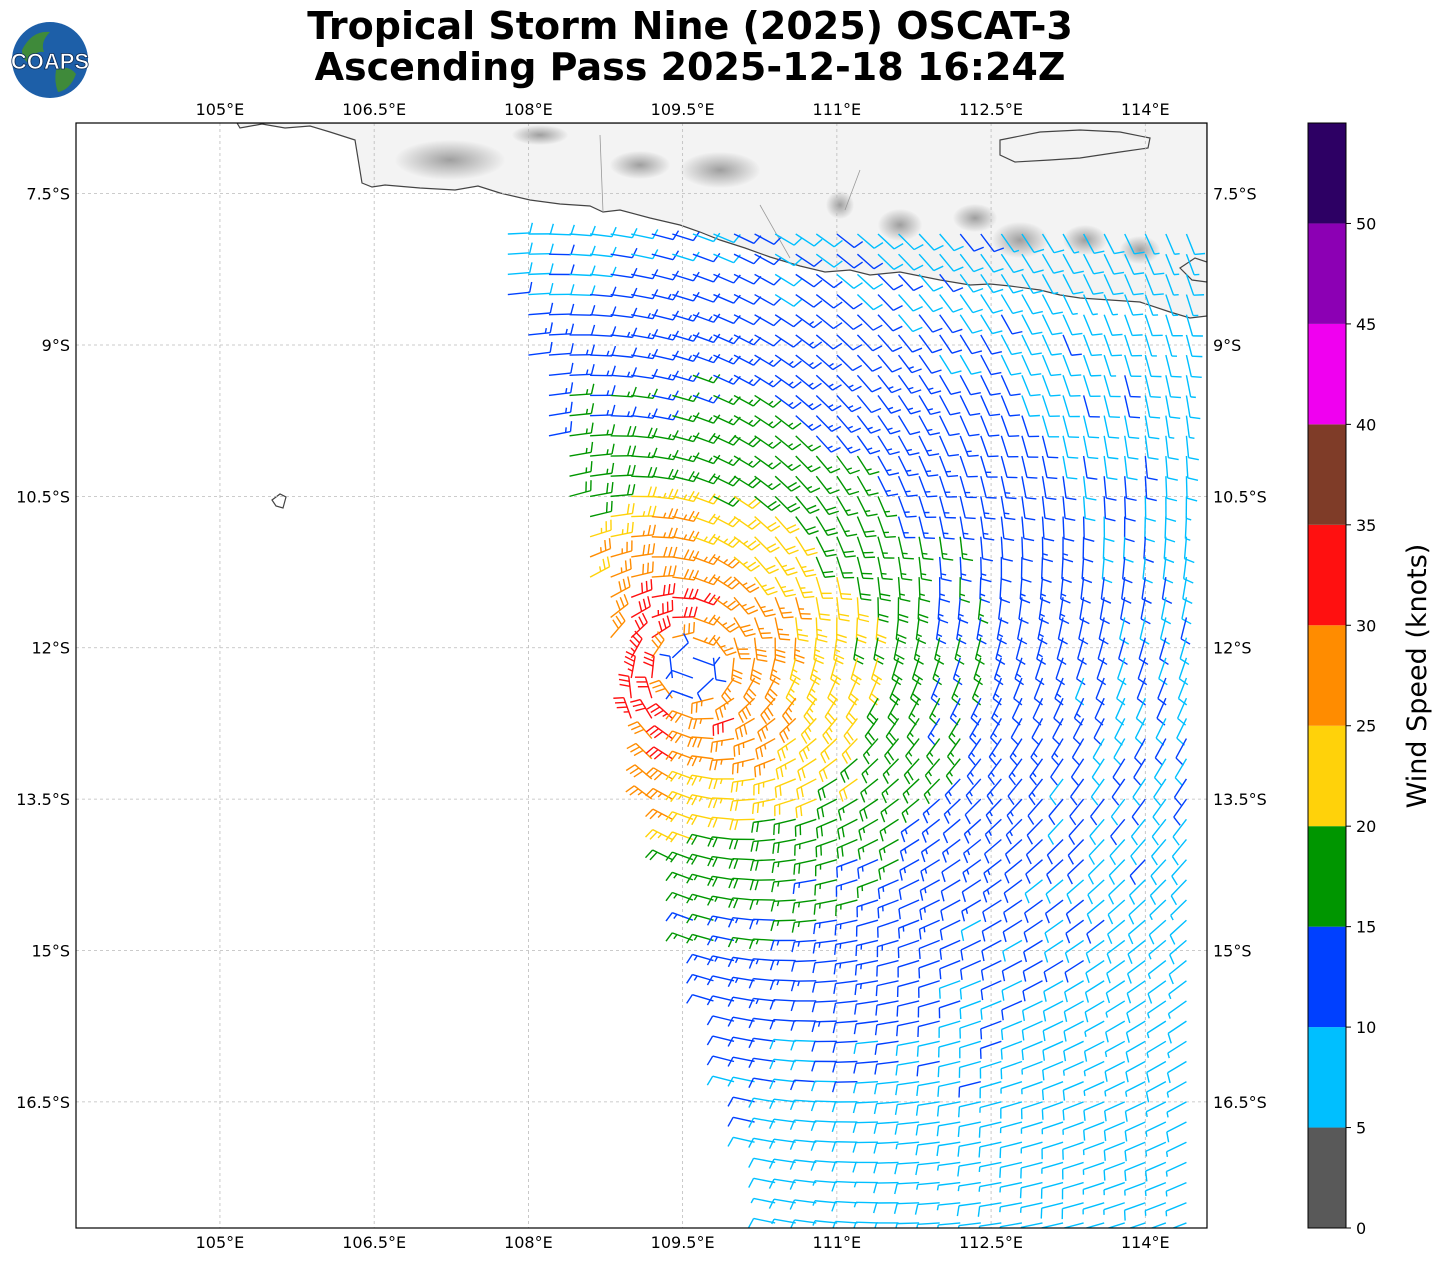 The height and width of the screenshot is (1264, 1445). What do you see at coordinates (1327, 374) in the screenshot?
I see `colorbar-bin` at bounding box center [1327, 374].